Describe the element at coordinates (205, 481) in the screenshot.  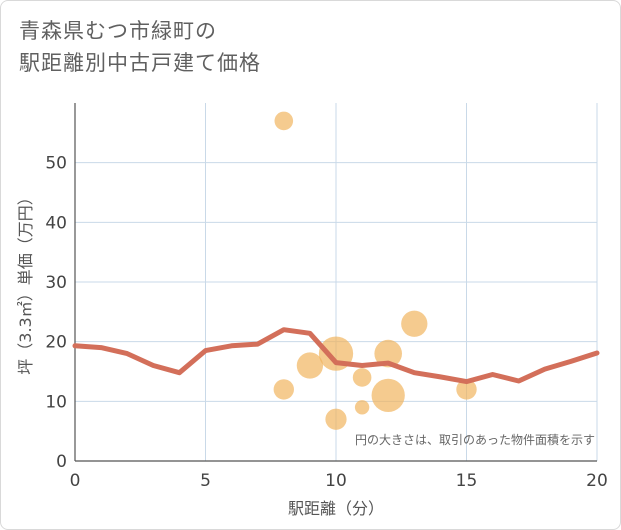
I see `x-tick-label: 5` at that location.